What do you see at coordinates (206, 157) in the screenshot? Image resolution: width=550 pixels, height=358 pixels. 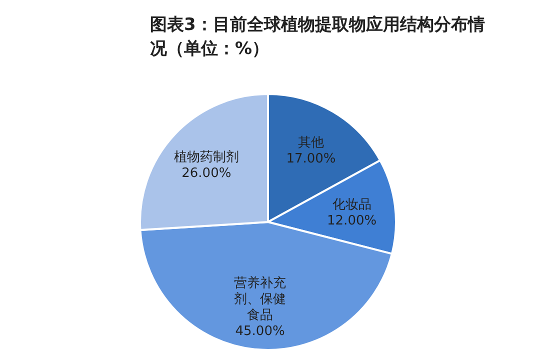 I see `slice-label: 植物药制剂` at bounding box center [206, 157].